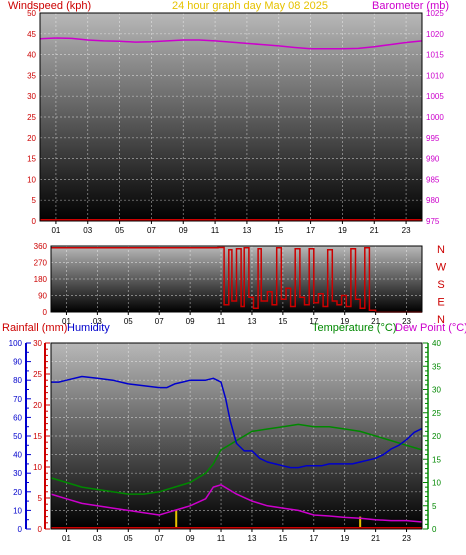 Image resolution: width=466 pixels, height=555 pixels. I want to click on barometer-y-tick-label: 985, so click(433, 179).